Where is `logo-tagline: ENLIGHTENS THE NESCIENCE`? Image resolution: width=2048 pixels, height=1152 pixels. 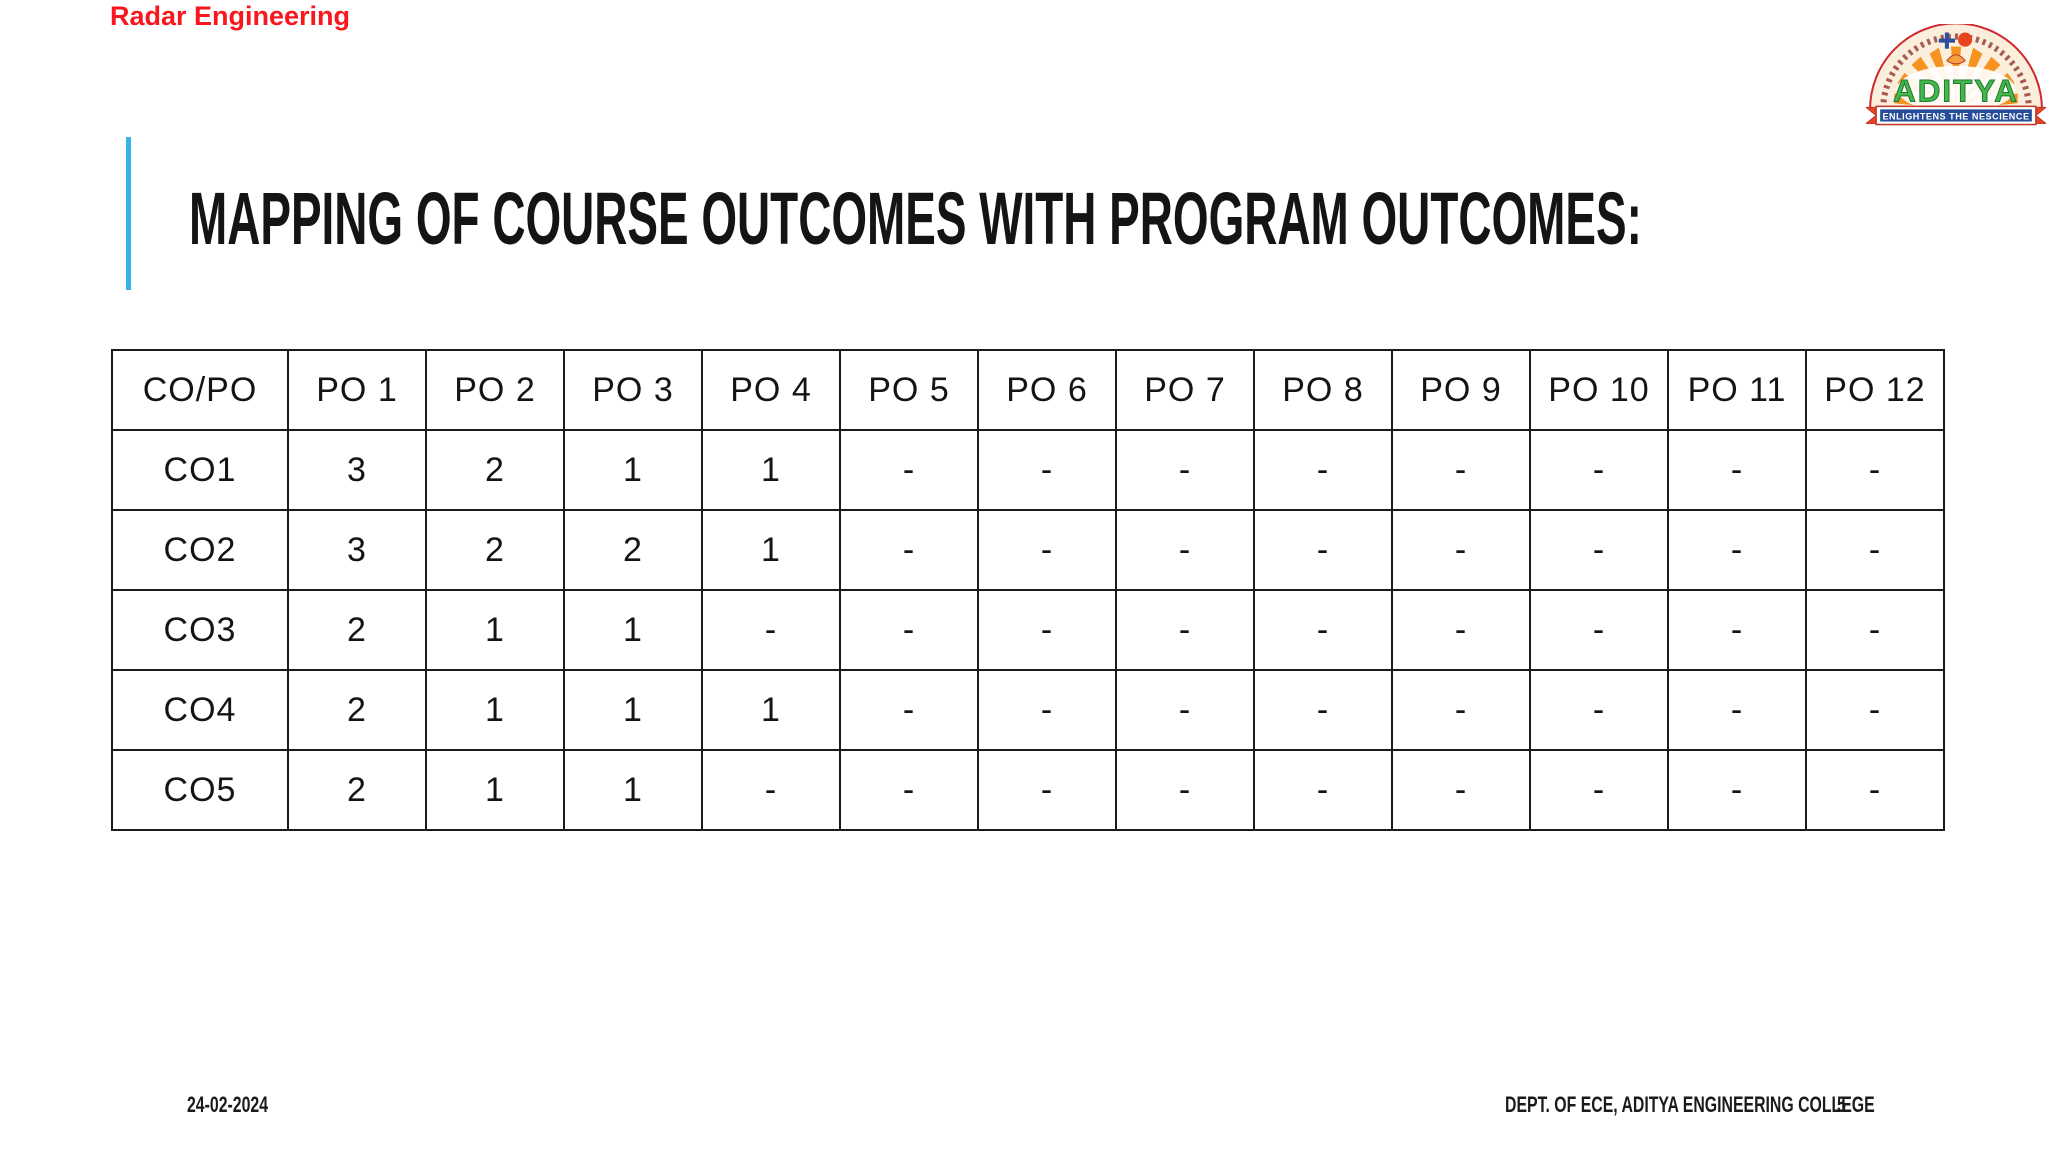 logo-tagline: ENLIGHTENS THE NESCIENCE is located at coordinates (1955, 116).